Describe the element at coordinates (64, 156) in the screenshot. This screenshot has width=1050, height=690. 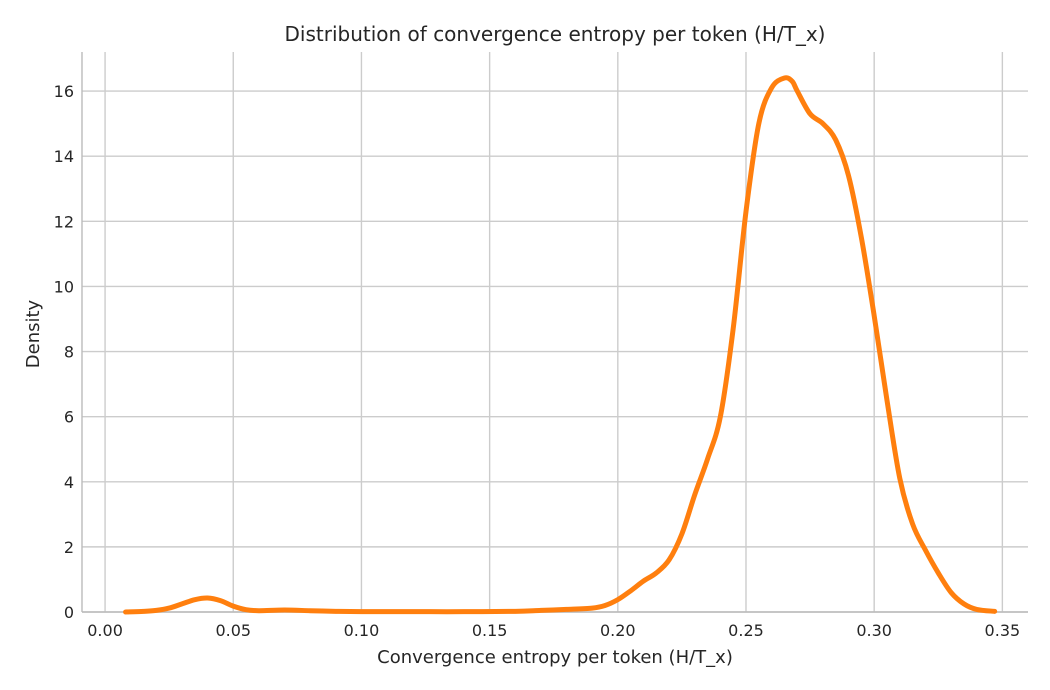
I see `y-tick-label: 14` at that location.